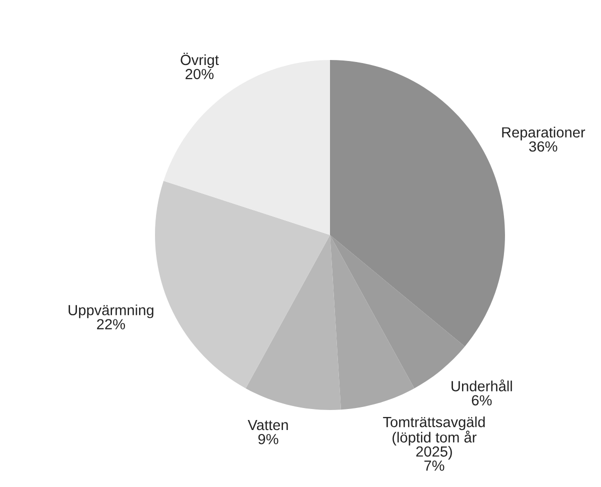  I want to click on slice-label: Övrigt, so click(199, 60).